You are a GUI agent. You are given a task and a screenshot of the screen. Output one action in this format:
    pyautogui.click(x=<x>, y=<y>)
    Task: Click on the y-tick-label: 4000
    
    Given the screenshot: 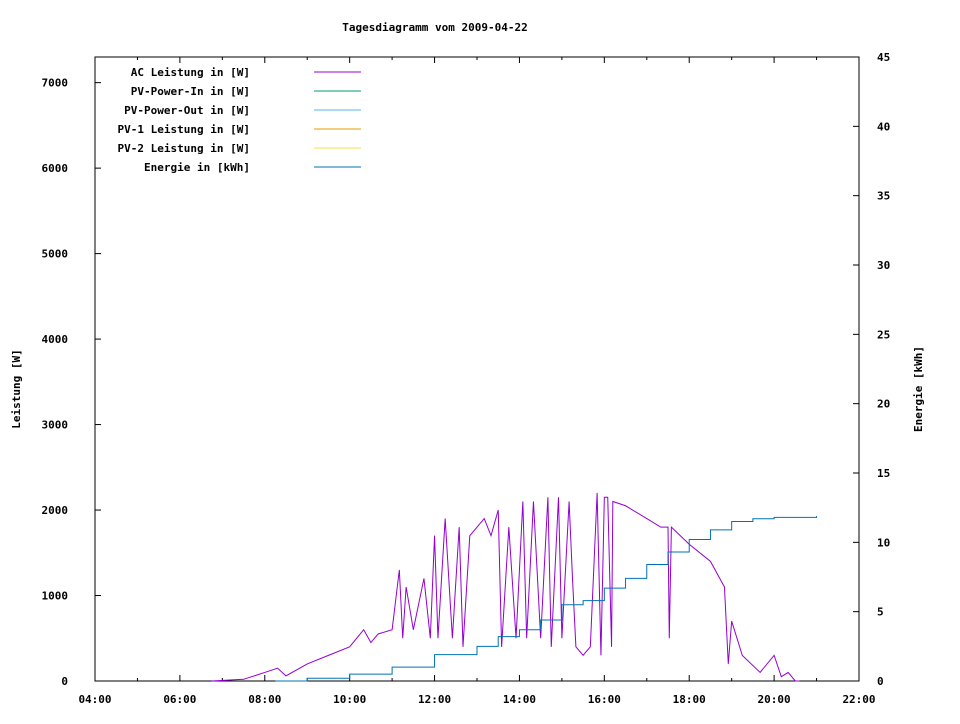 What is the action you would take?
    pyautogui.click(x=55, y=339)
    